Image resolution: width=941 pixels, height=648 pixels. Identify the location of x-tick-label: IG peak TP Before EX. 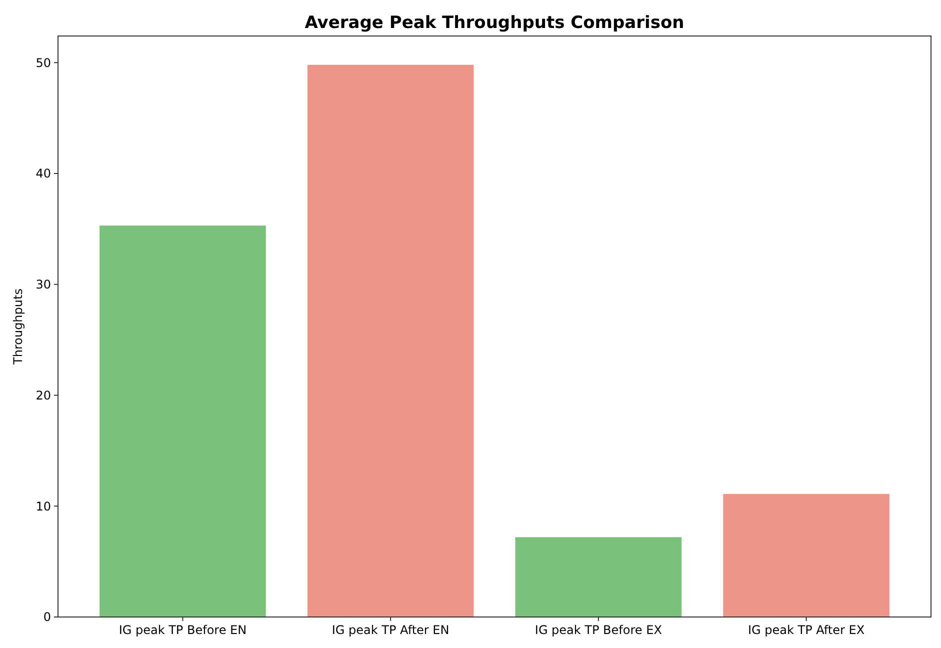
(598, 630).